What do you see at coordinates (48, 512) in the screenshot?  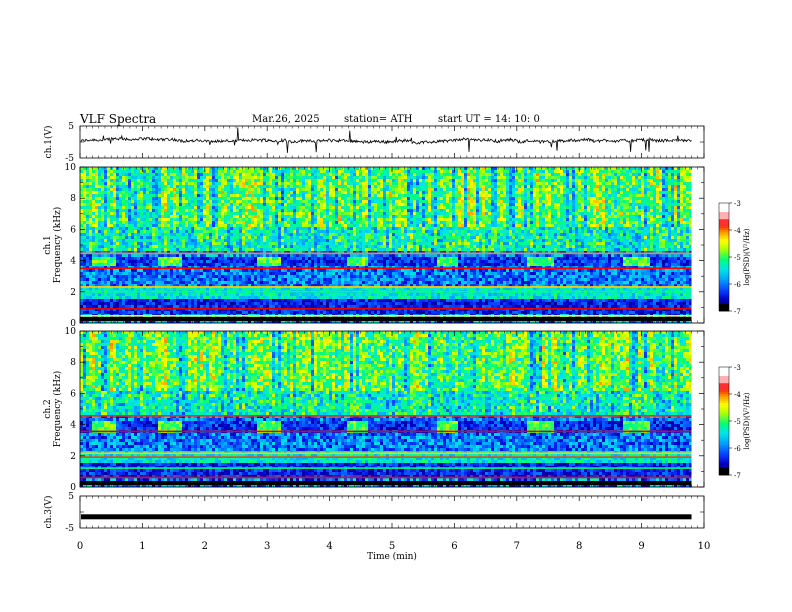 I see `channel-axis-label: ch.3(V)` at bounding box center [48, 512].